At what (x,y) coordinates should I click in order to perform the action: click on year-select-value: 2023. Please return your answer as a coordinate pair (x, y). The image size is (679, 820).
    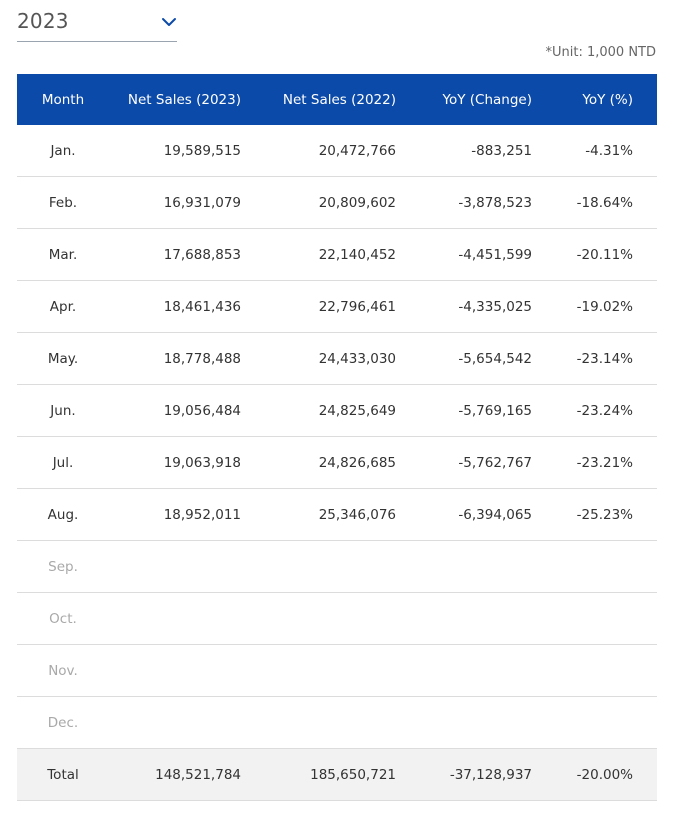
    Looking at the image, I should click on (43, 21).